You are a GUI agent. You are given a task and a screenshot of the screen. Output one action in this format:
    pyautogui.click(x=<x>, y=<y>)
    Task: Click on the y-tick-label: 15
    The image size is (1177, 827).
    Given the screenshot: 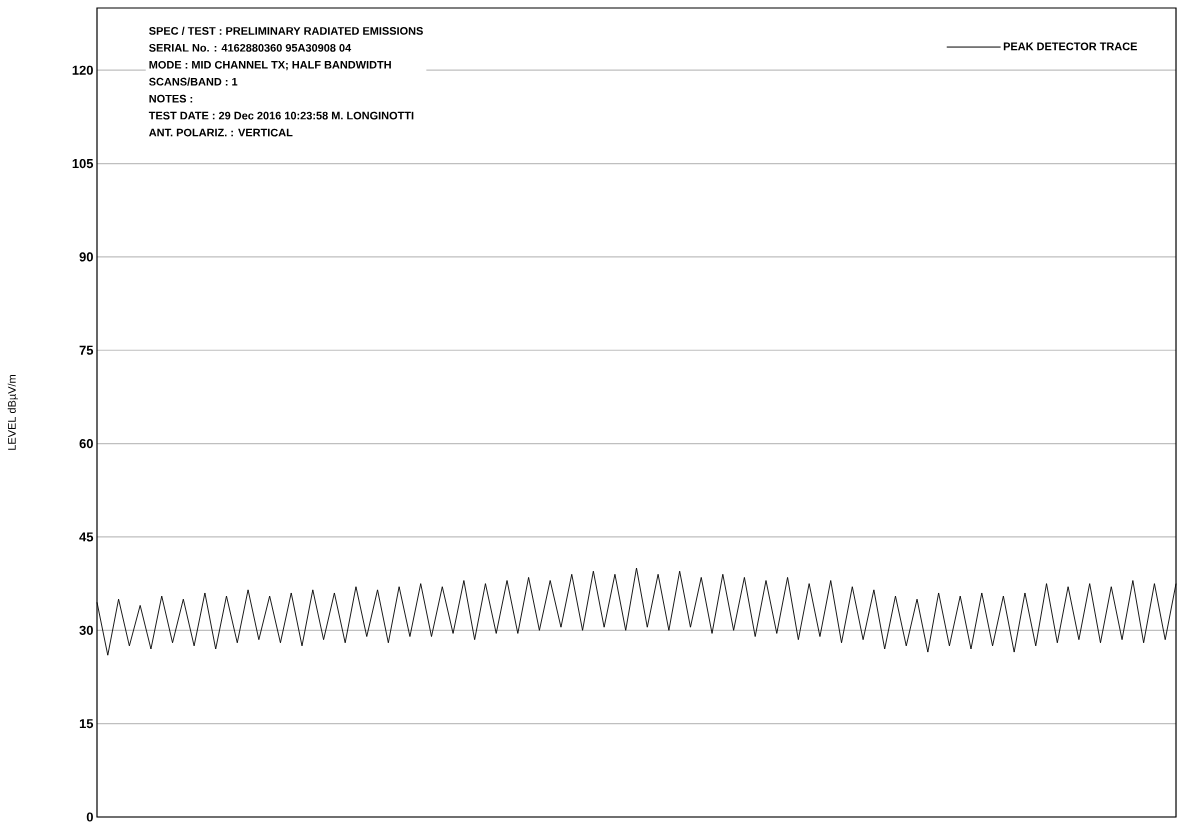 What is the action you would take?
    pyautogui.click(x=86, y=724)
    